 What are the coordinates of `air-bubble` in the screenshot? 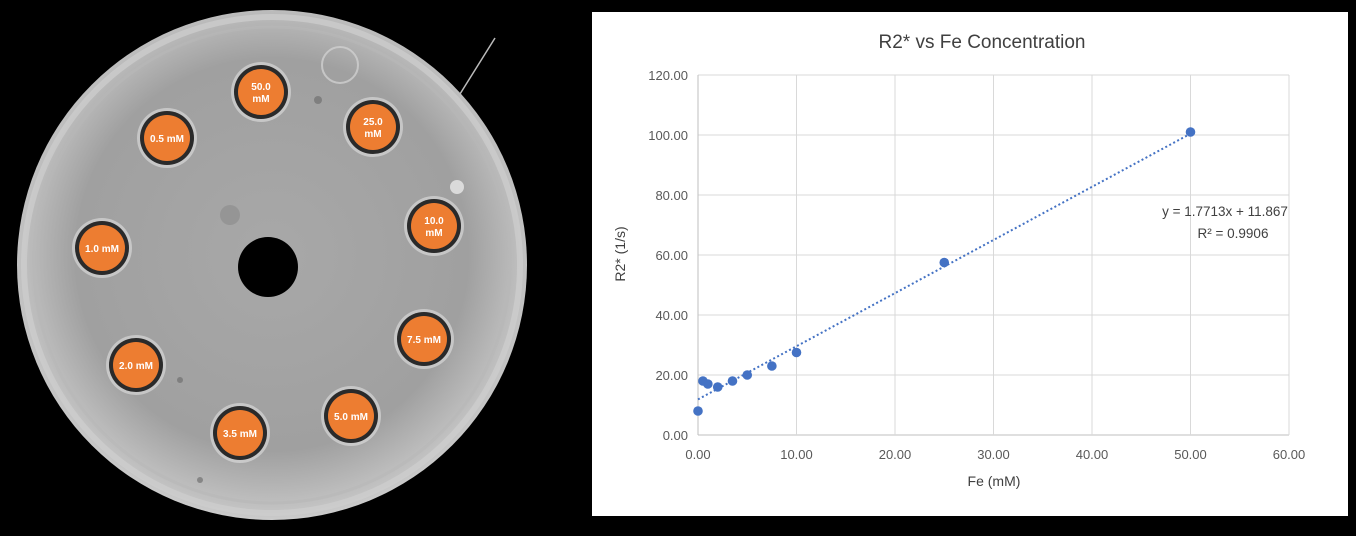 It's located at (340, 65).